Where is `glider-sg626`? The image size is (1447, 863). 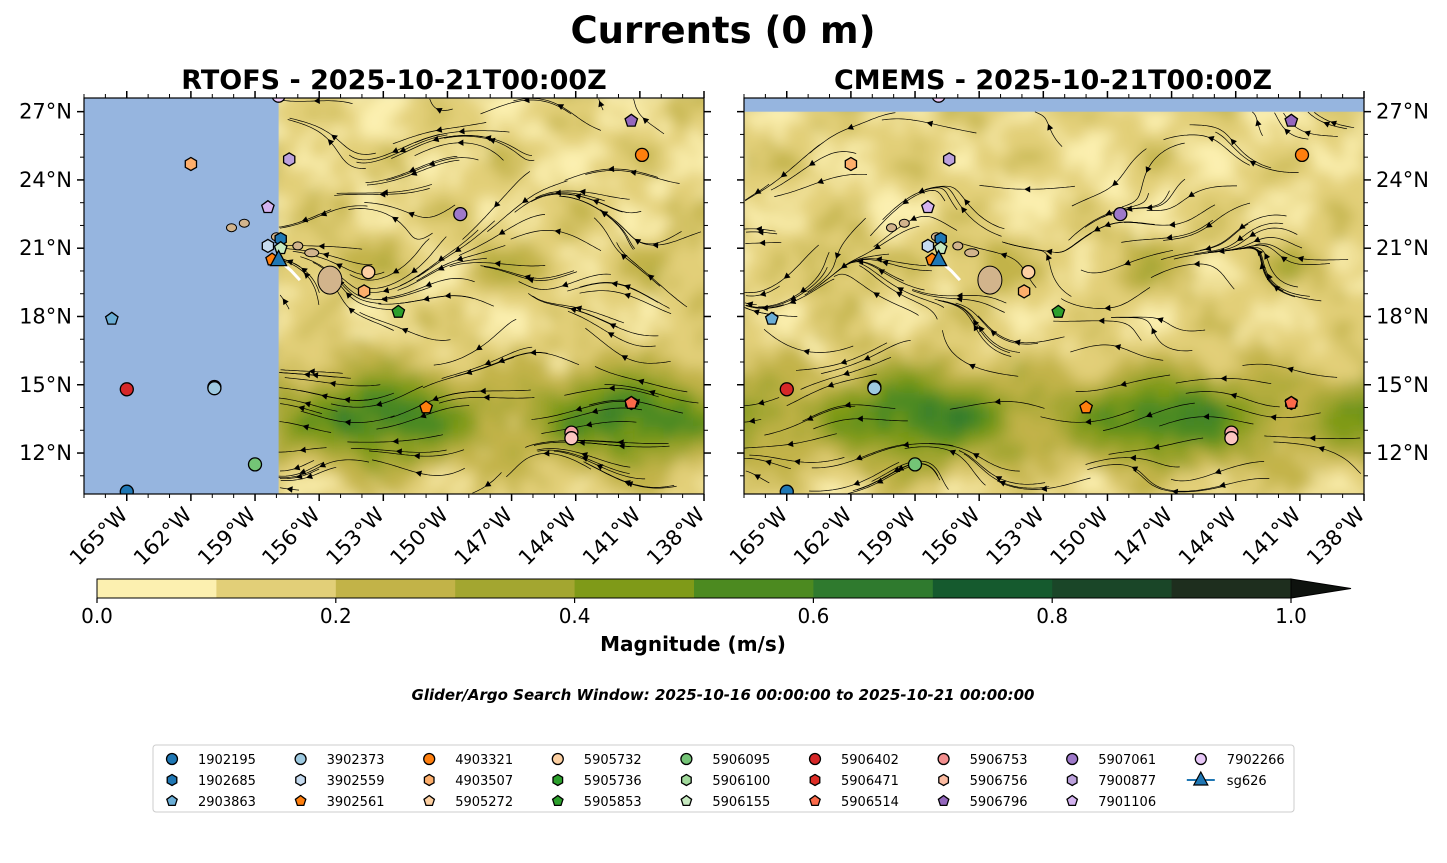
glider-sg626 is located at coordinates (278, 258).